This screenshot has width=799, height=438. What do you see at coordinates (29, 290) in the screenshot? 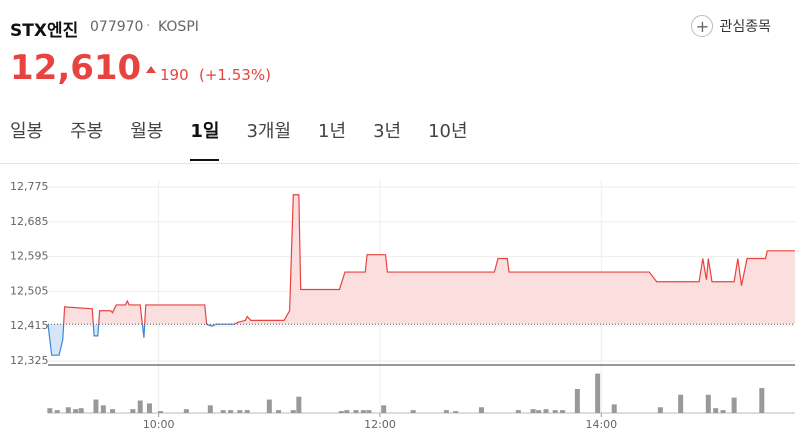
I see `y-tick-label: 12,505` at bounding box center [29, 290].